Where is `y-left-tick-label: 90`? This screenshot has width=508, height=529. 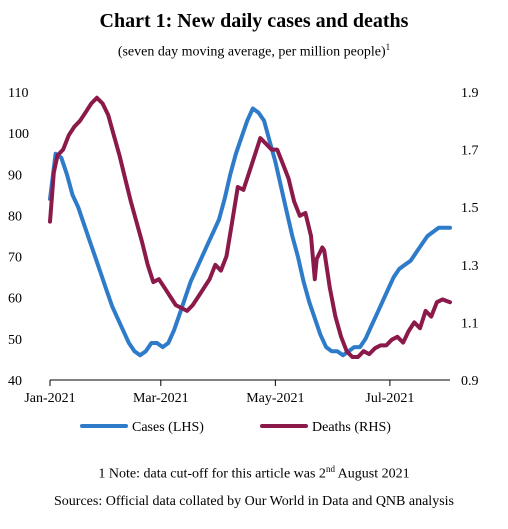 y-left-tick-label: 90 is located at coordinates (15, 175).